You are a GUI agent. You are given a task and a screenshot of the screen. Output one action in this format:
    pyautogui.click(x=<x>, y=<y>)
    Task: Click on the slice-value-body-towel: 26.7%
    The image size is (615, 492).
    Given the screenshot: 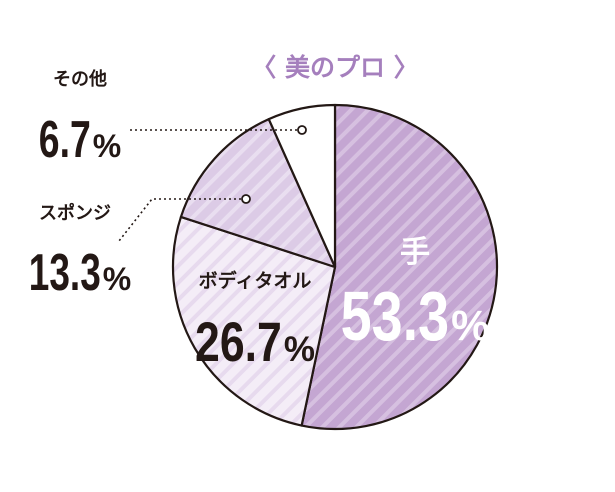 What is the action you would take?
    pyautogui.click(x=255, y=341)
    